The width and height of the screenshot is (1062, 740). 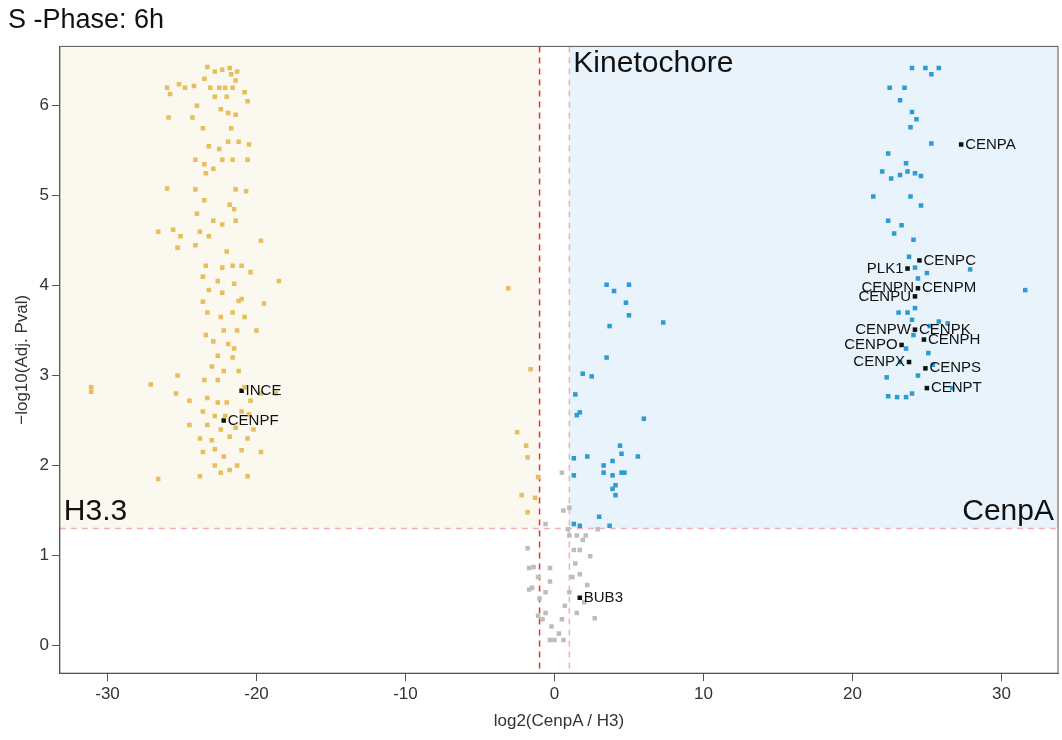 What do you see at coordinates (871, 344) in the screenshot?
I see `annotation: CENPO` at bounding box center [871, 344].